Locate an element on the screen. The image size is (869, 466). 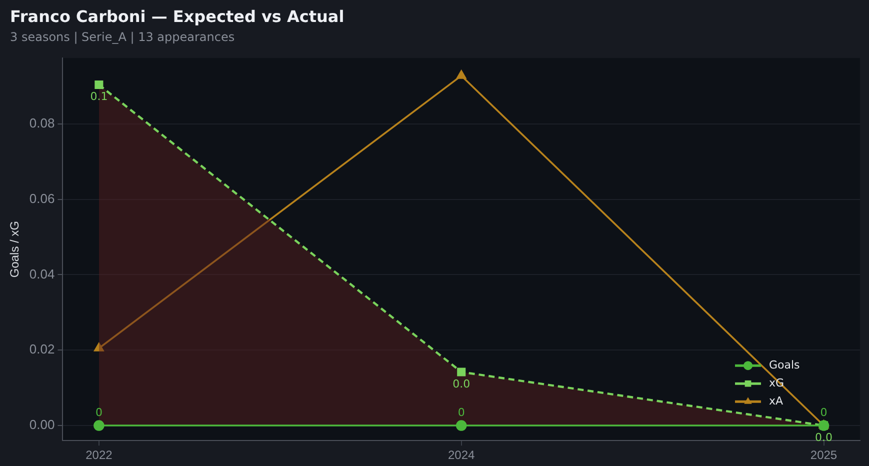
chart-subtitle: 3 seasons | Serie_A | 13 appearances is located at coordinates (122, 37).